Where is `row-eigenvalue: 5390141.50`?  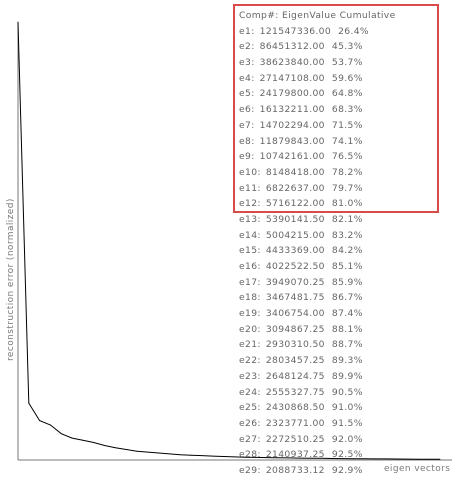
row-eigenvalue: 5390141.50 is located at coordinates (295, 219).